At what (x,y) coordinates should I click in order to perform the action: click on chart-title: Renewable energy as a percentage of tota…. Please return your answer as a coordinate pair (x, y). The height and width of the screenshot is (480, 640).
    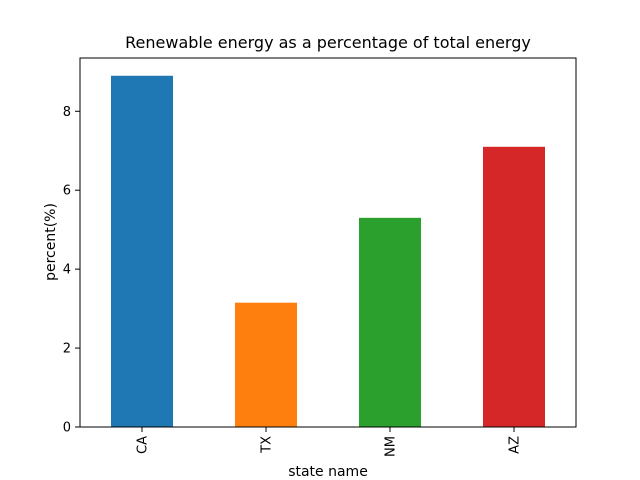
    Looking at the image, I should click on (328, 42).